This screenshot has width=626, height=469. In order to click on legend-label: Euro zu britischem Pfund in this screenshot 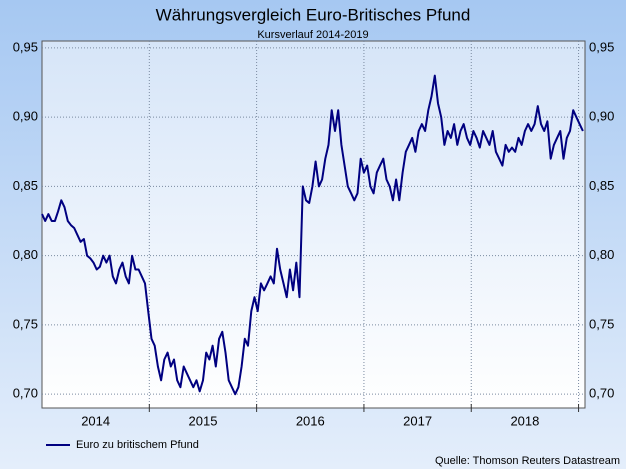, I will do `click(137, 445)`.